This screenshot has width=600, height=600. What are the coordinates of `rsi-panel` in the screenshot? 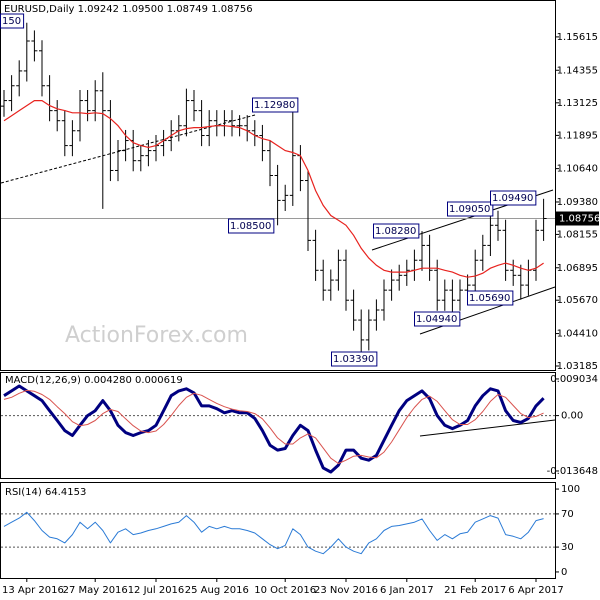 It's located at (278, 530).